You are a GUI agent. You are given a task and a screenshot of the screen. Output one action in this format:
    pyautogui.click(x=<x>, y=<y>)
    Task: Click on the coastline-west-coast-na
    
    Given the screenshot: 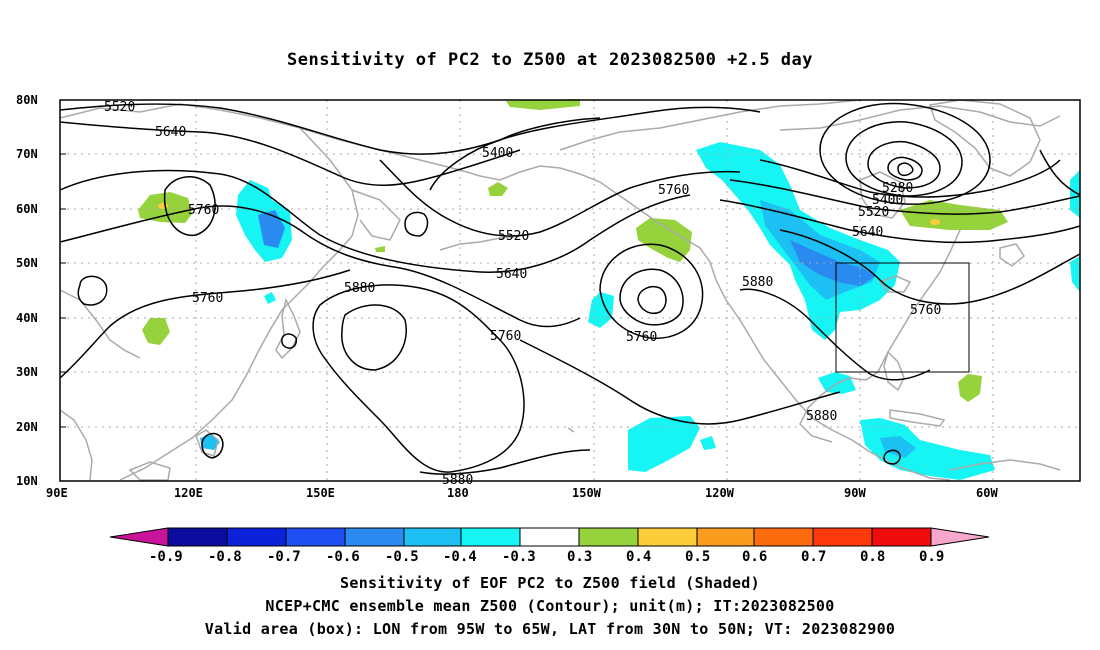 What is the action you would take?
    pyautogui.click(x=784, y=360)
    